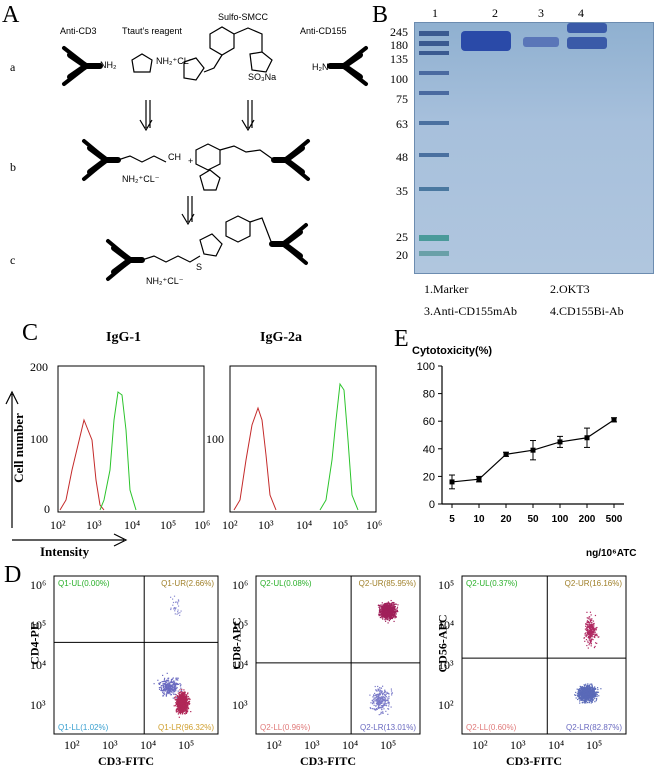 This screenshot has height=771, width=658. I want to click on marker-180: 180, so click(399, 45).